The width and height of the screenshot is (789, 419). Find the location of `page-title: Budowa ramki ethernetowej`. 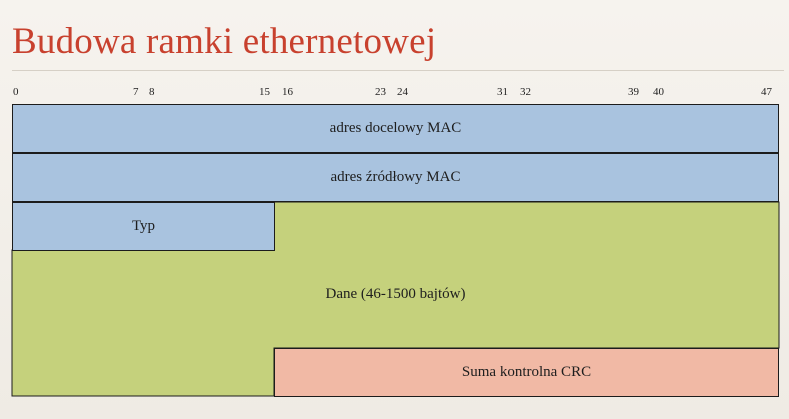

page-title: Budowa ramki ethernetowej is located at coordinates (224, 41).